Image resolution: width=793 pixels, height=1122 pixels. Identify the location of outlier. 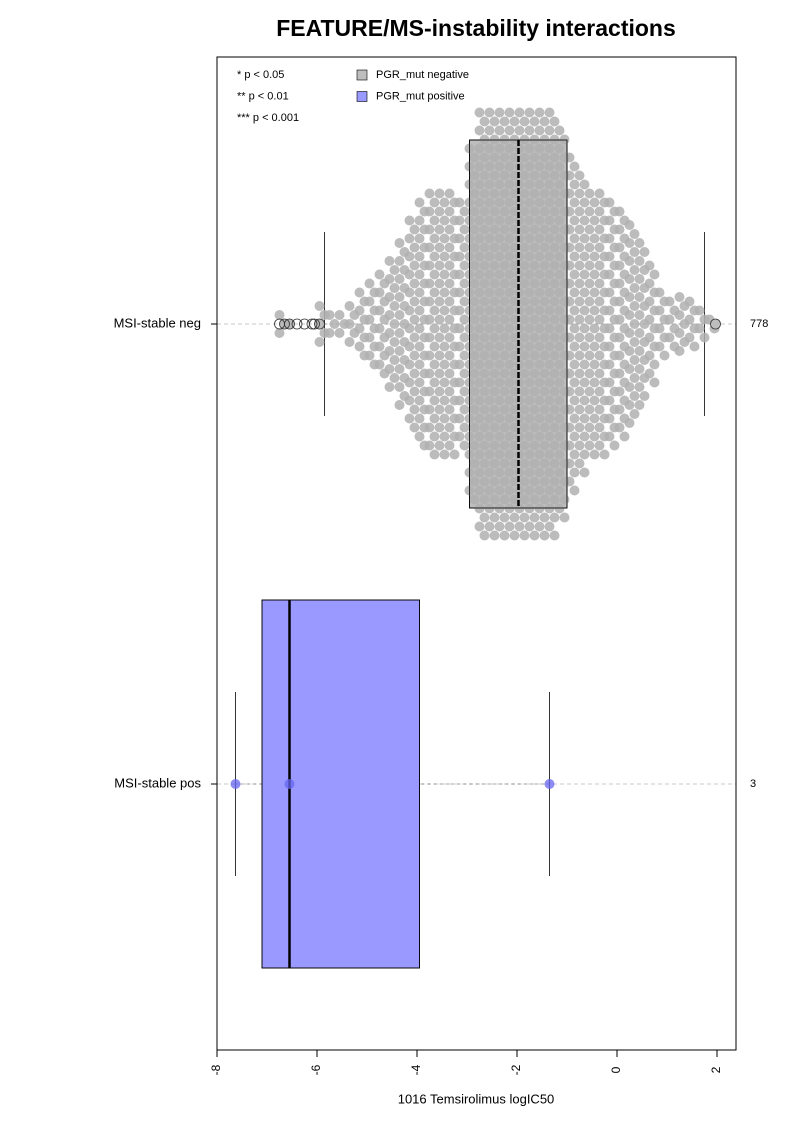
(319, 324).